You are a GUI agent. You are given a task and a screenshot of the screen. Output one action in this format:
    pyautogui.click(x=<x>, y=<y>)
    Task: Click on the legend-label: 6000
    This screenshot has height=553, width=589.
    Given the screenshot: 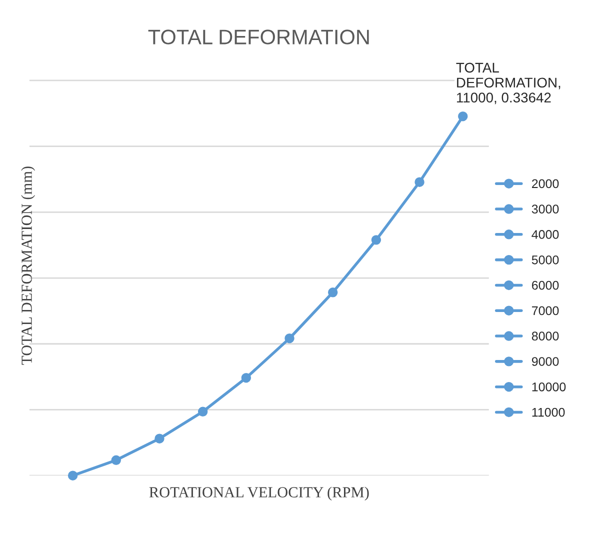 What is the action you would take?
    pyautogui.click(x=545, y=285)
    